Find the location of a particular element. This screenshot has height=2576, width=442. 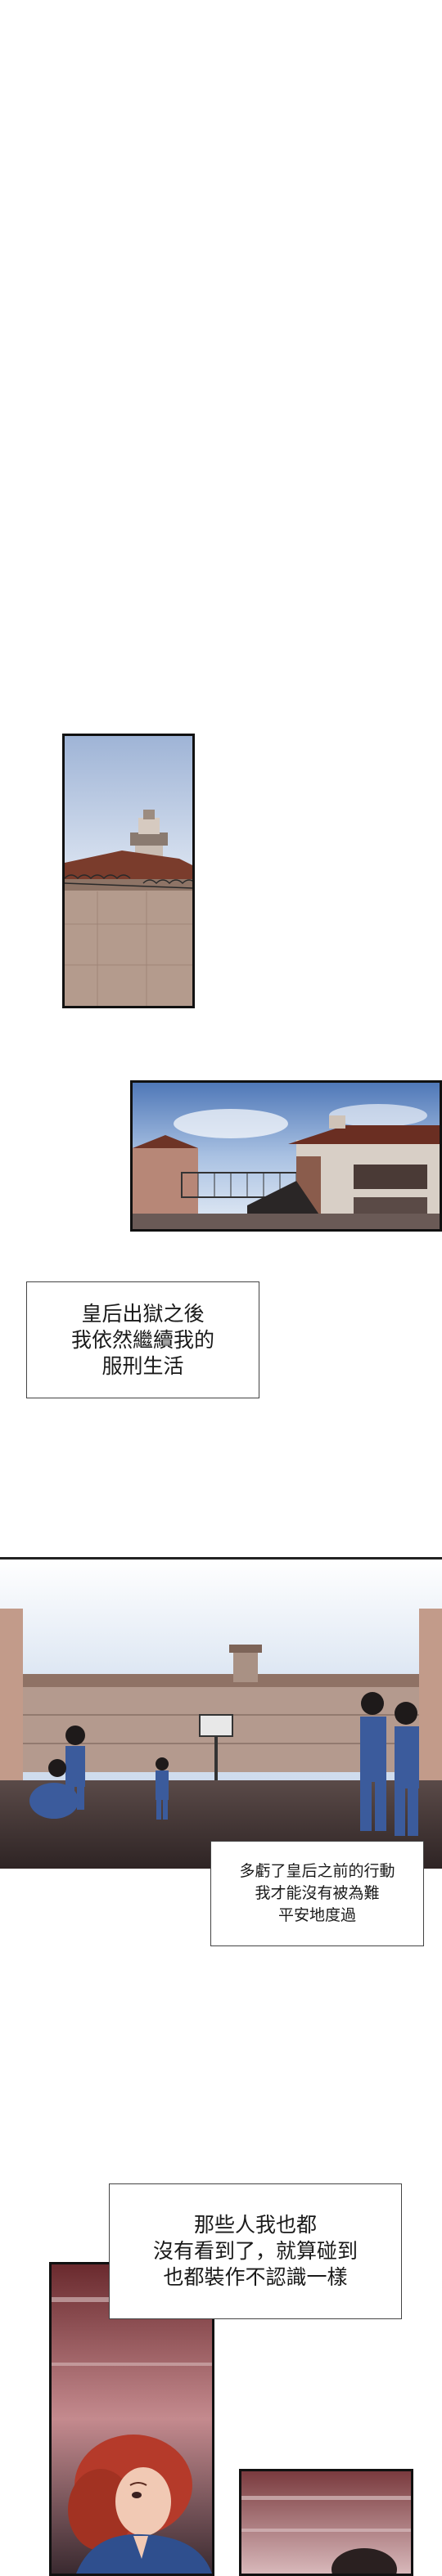

caption-line: 沒有看到了，就算碰到 is located at coordinates (255, 2251).